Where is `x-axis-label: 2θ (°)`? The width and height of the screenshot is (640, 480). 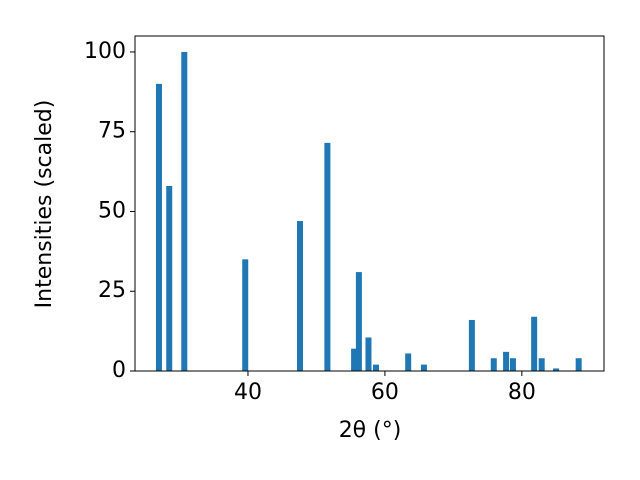 x-axis-label: 2θ (°) is located at coordinates (370, 430).